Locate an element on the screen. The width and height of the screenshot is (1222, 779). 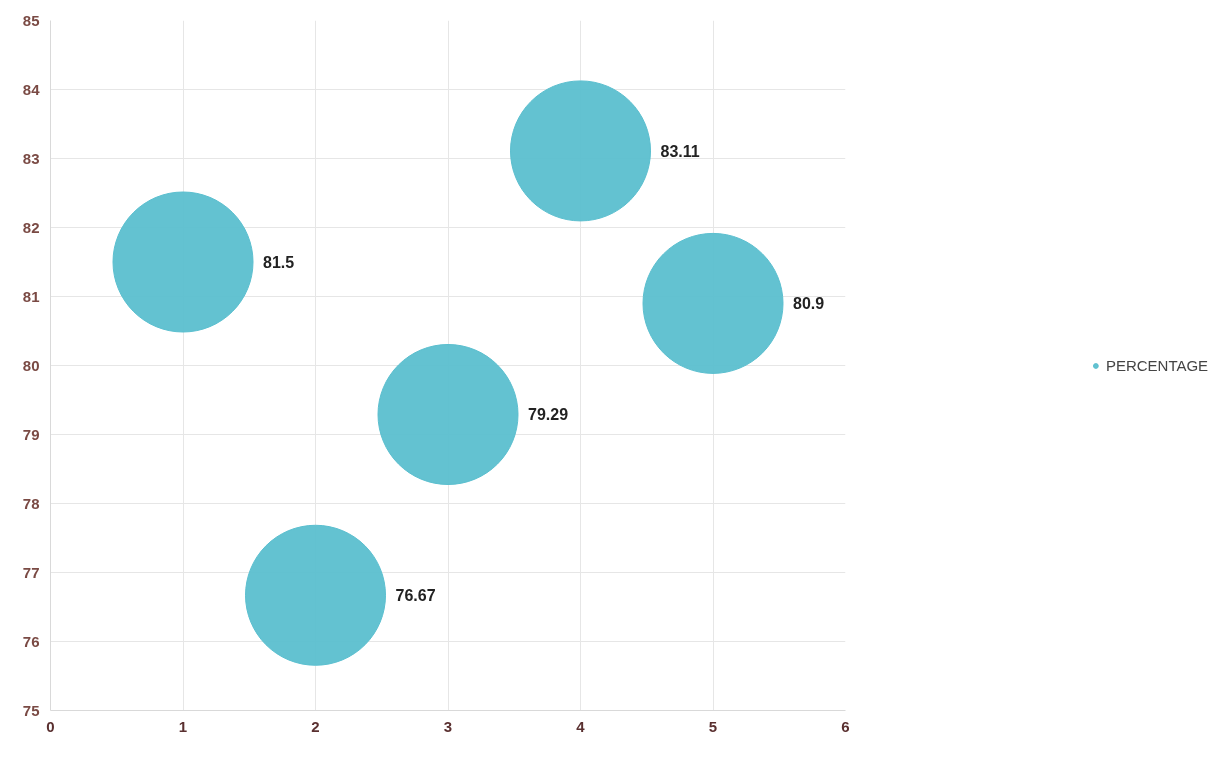
x-tick-label: 5 is located at coordinates (713, 726).